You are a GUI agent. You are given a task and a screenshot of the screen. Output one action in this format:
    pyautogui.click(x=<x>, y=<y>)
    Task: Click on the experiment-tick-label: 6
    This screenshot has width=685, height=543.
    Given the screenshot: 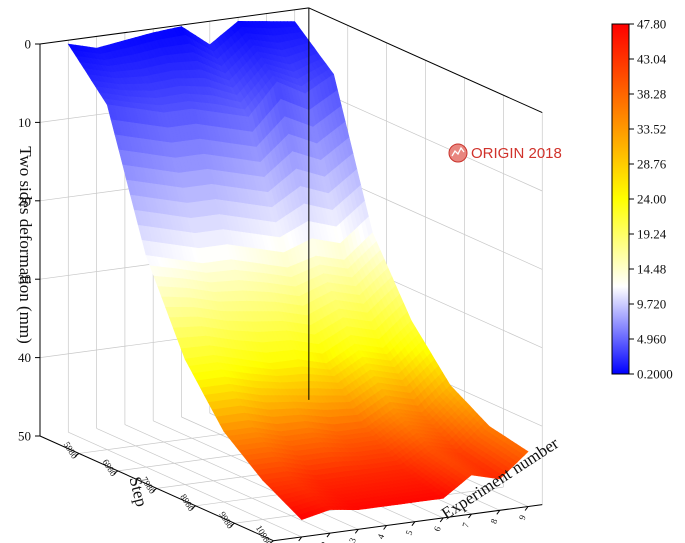 What is the action you would take?
    pyautogui.click(x=437, y=529)
    